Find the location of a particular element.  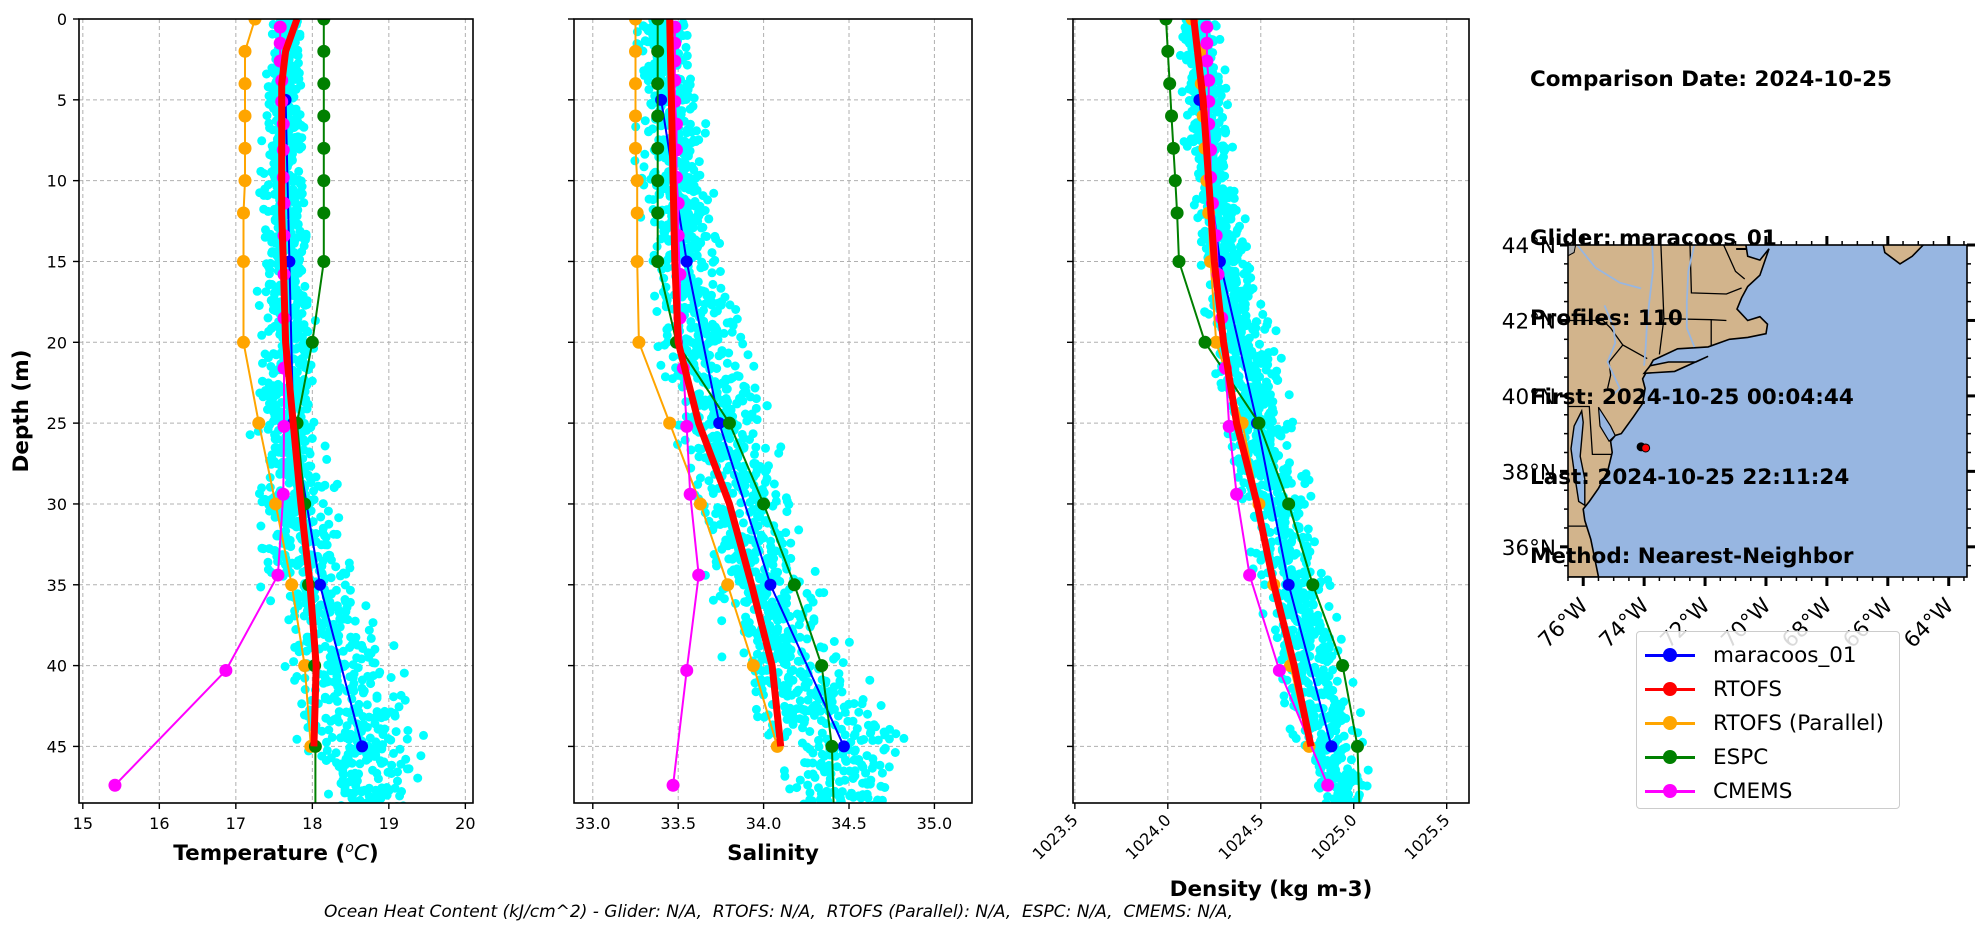

y-axis-label: Depth (m) is located at coordinates (21, 411).